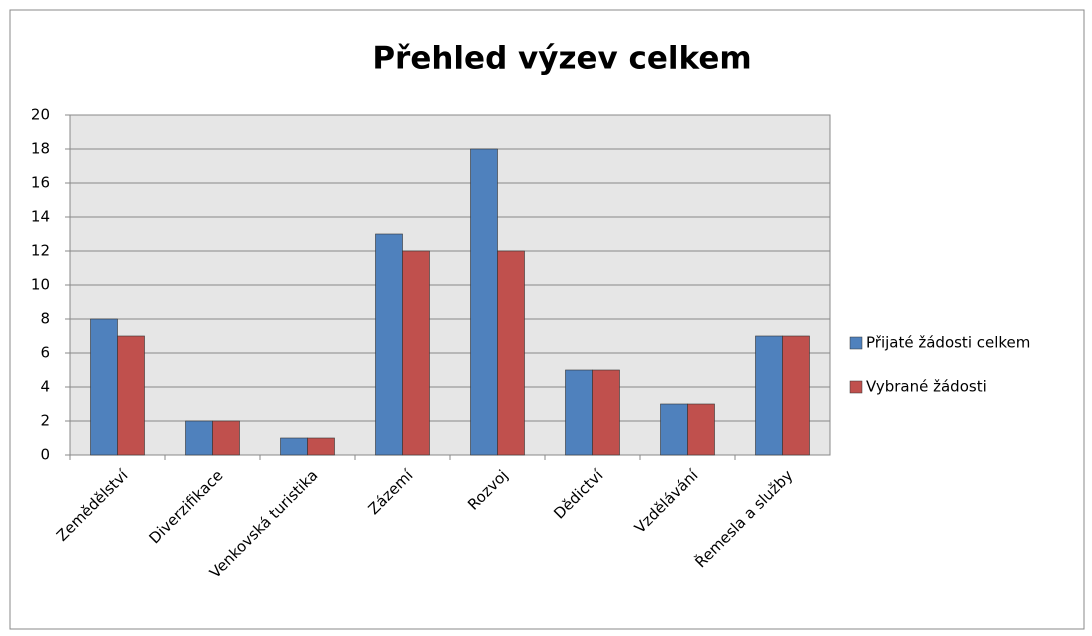 The width and height of the screenshot is (1092, 636). What do you see at coordinates (40, 251) in the screenshot?
I see `y-tick-label: 12` at bounding box center [40, 251].